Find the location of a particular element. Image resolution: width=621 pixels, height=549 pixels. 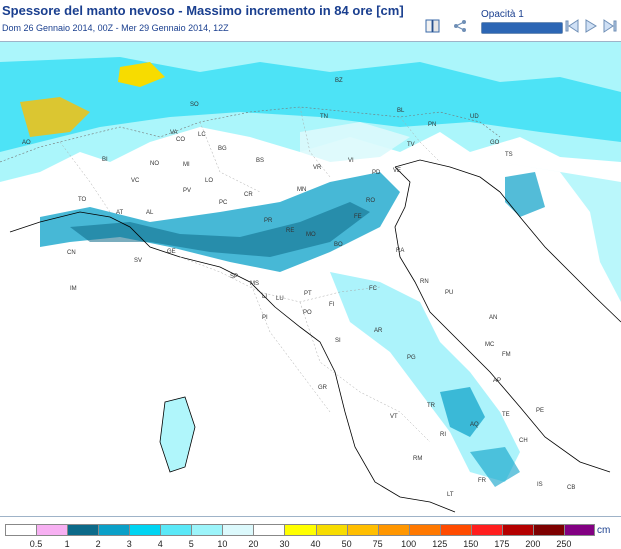

city-label: SO is located at coordinates (194, 105).